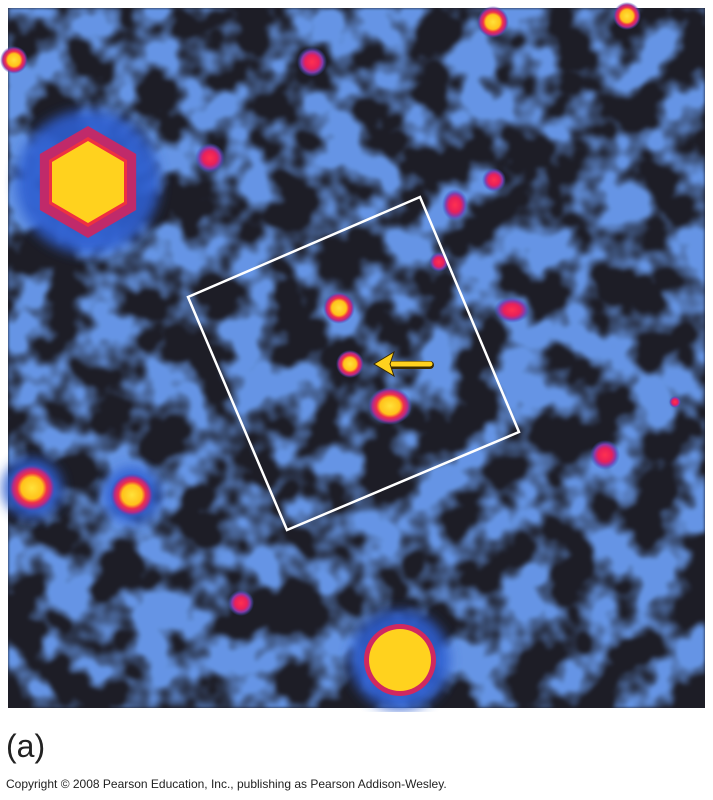 This screenshot has height=800, width=713. What do you see at coordinates (400, 660) in the screenshot?
I see `star` at bounding box center [400, 660].